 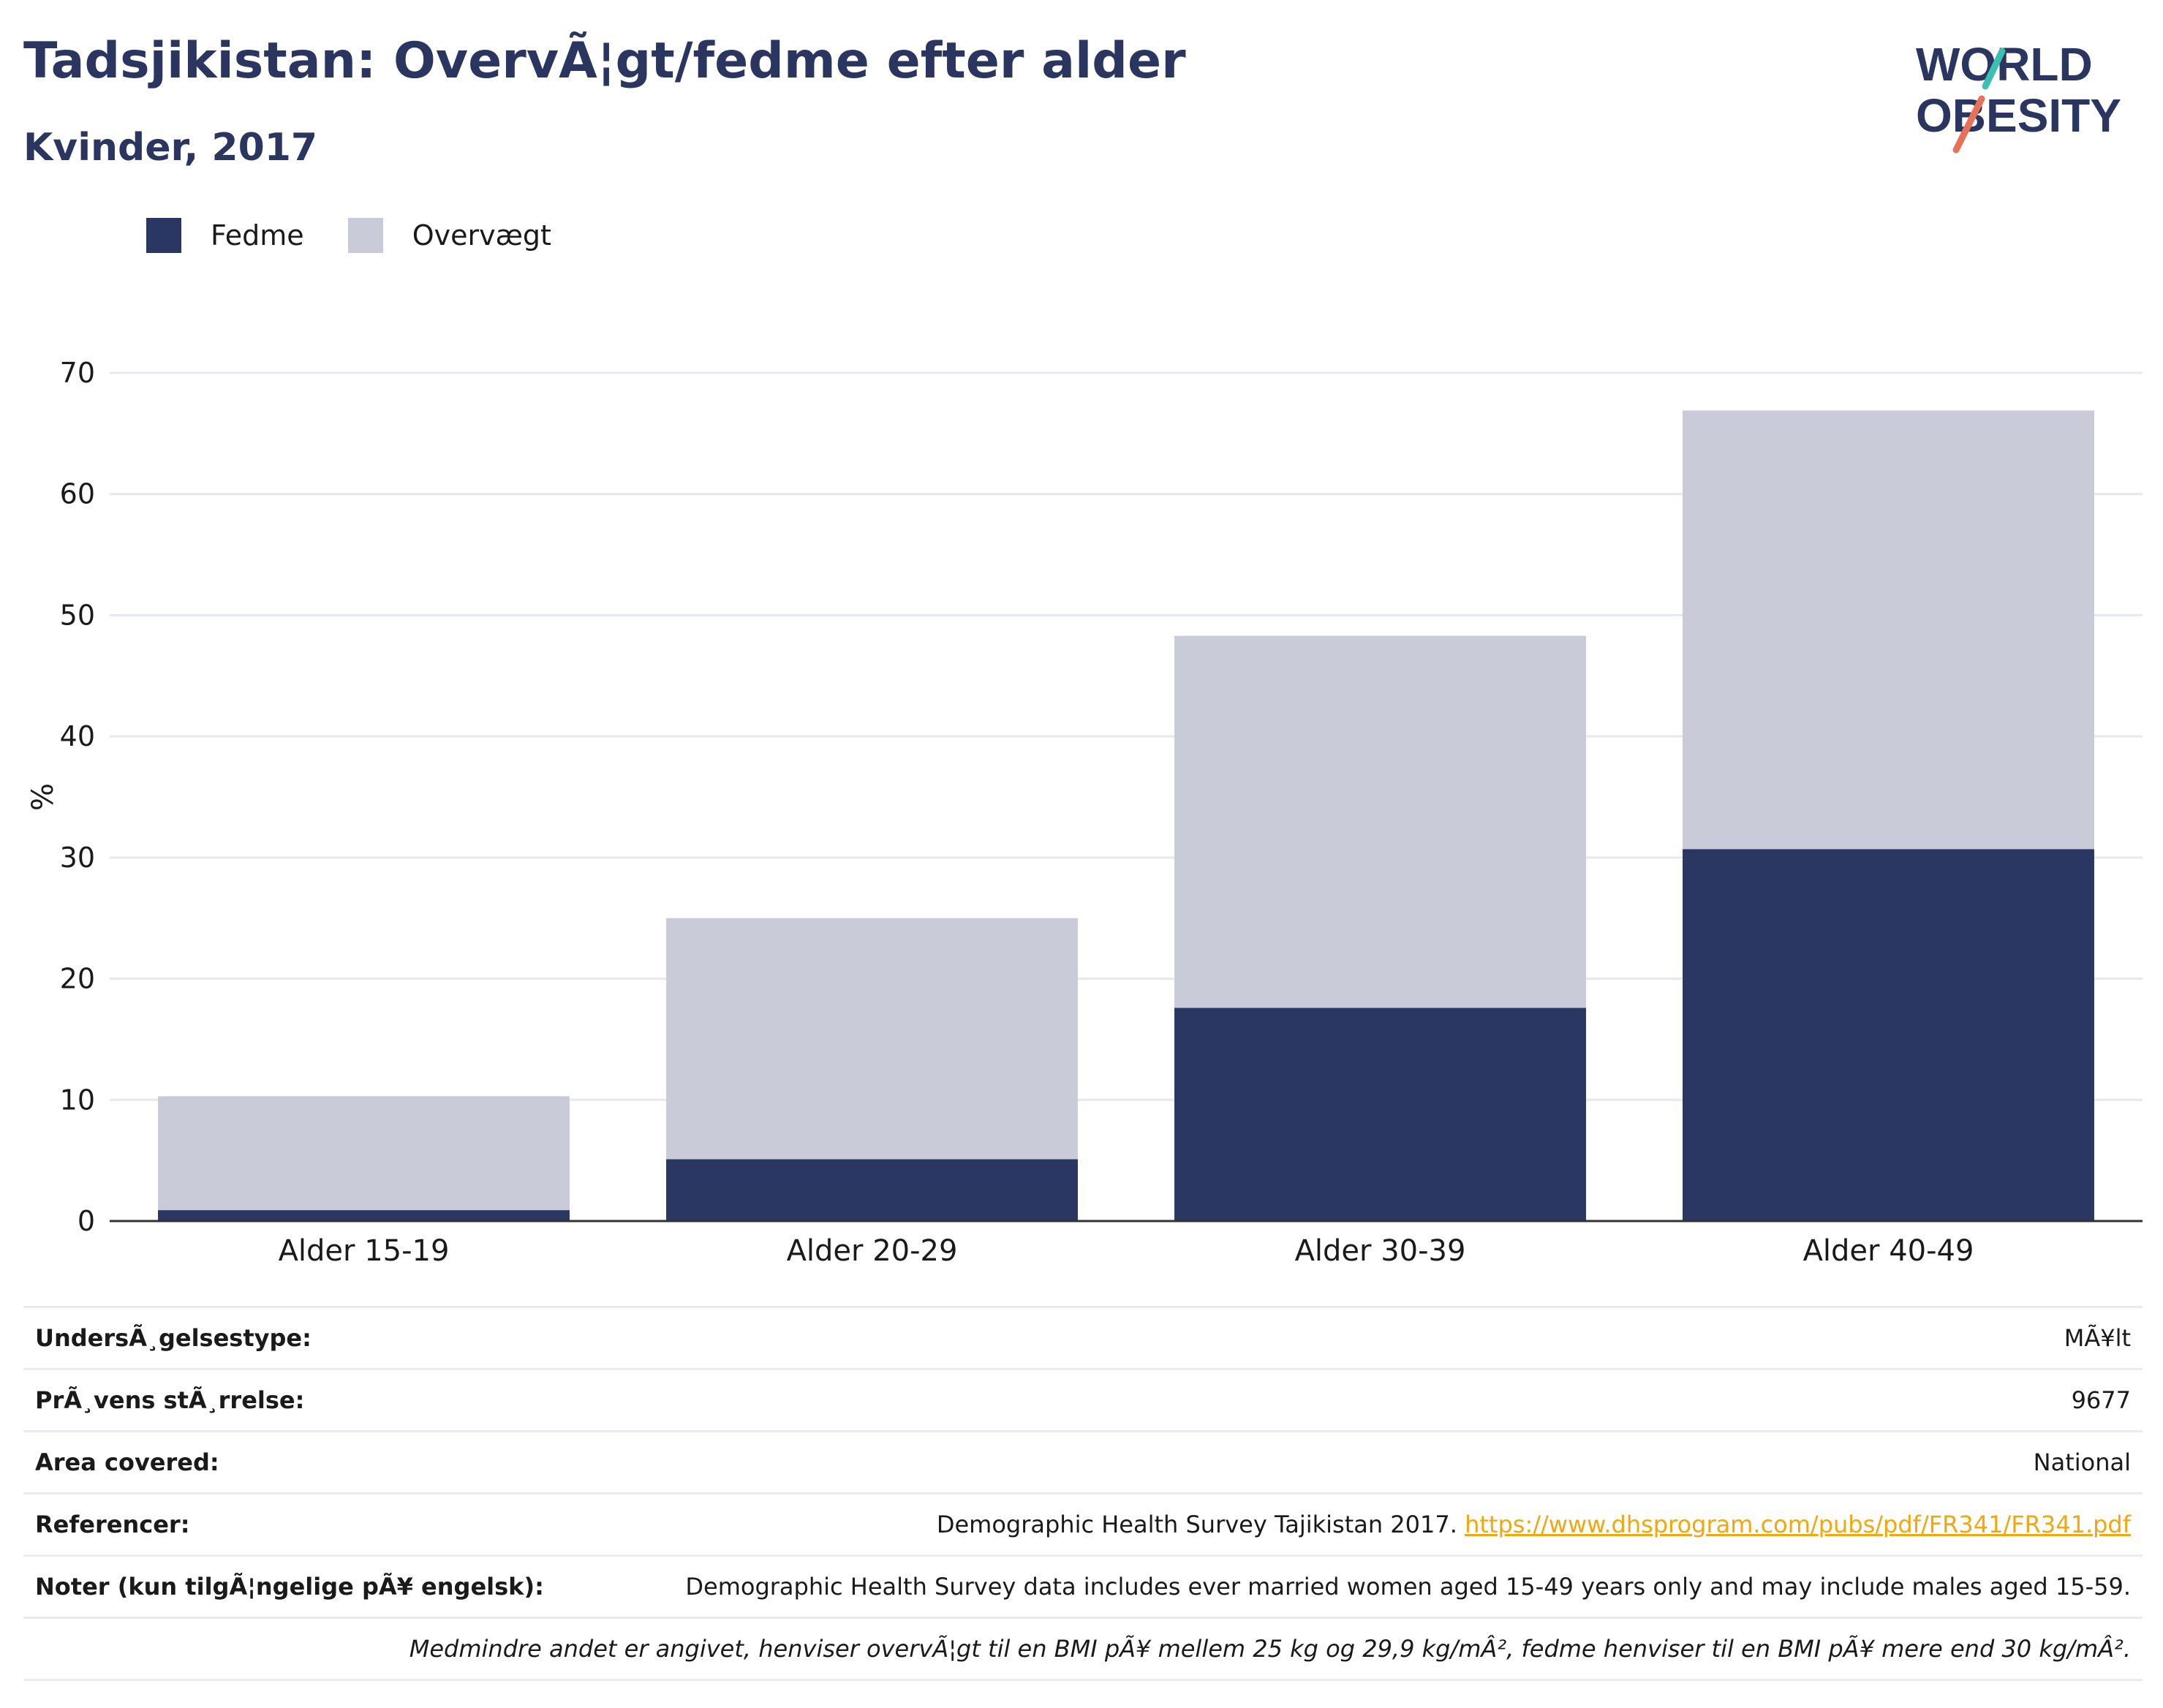 I want to click on y-tick-label: 20, so click(x=77, y=979).